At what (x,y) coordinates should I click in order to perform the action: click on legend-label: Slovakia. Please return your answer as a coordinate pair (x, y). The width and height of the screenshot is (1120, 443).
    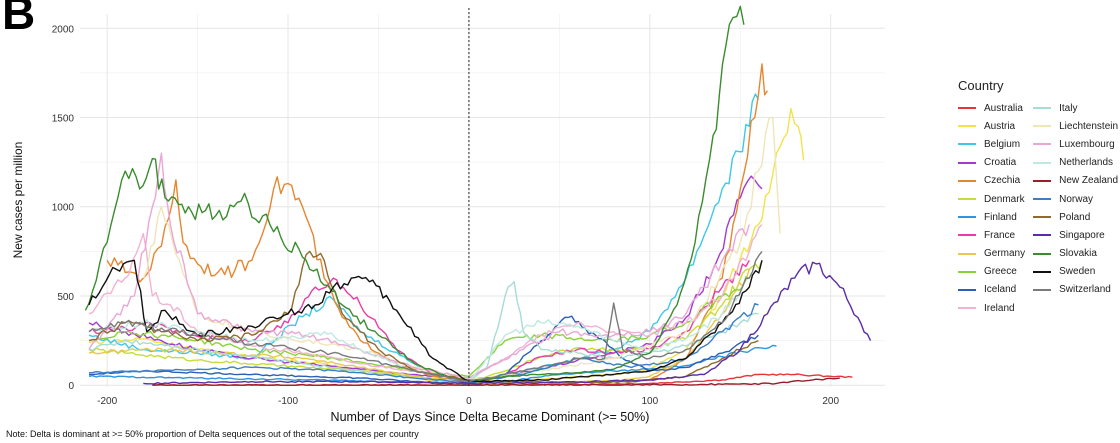
    Looking at the image, I should click on (1078, 254).